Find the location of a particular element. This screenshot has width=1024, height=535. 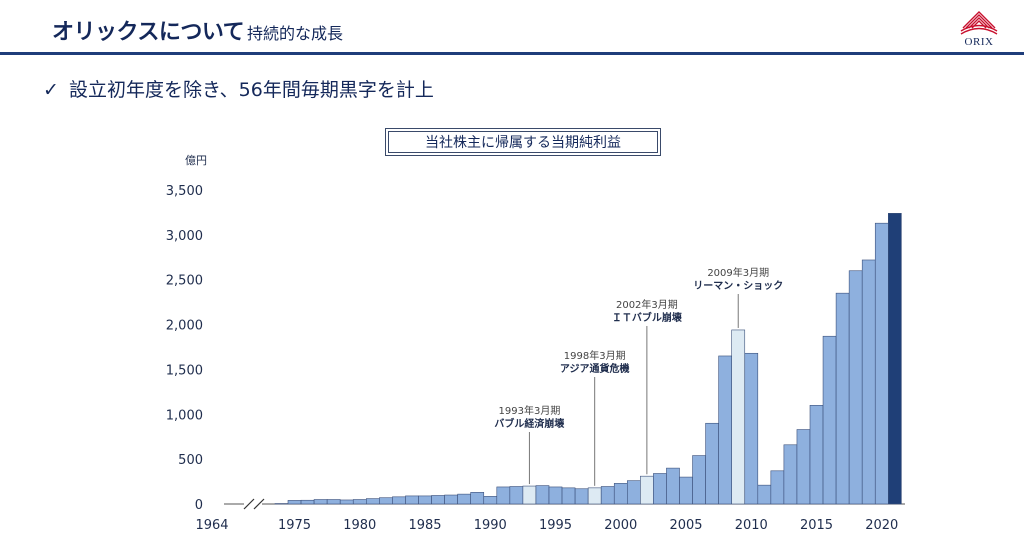

bar-1985 is located at coordinates (425, 500).